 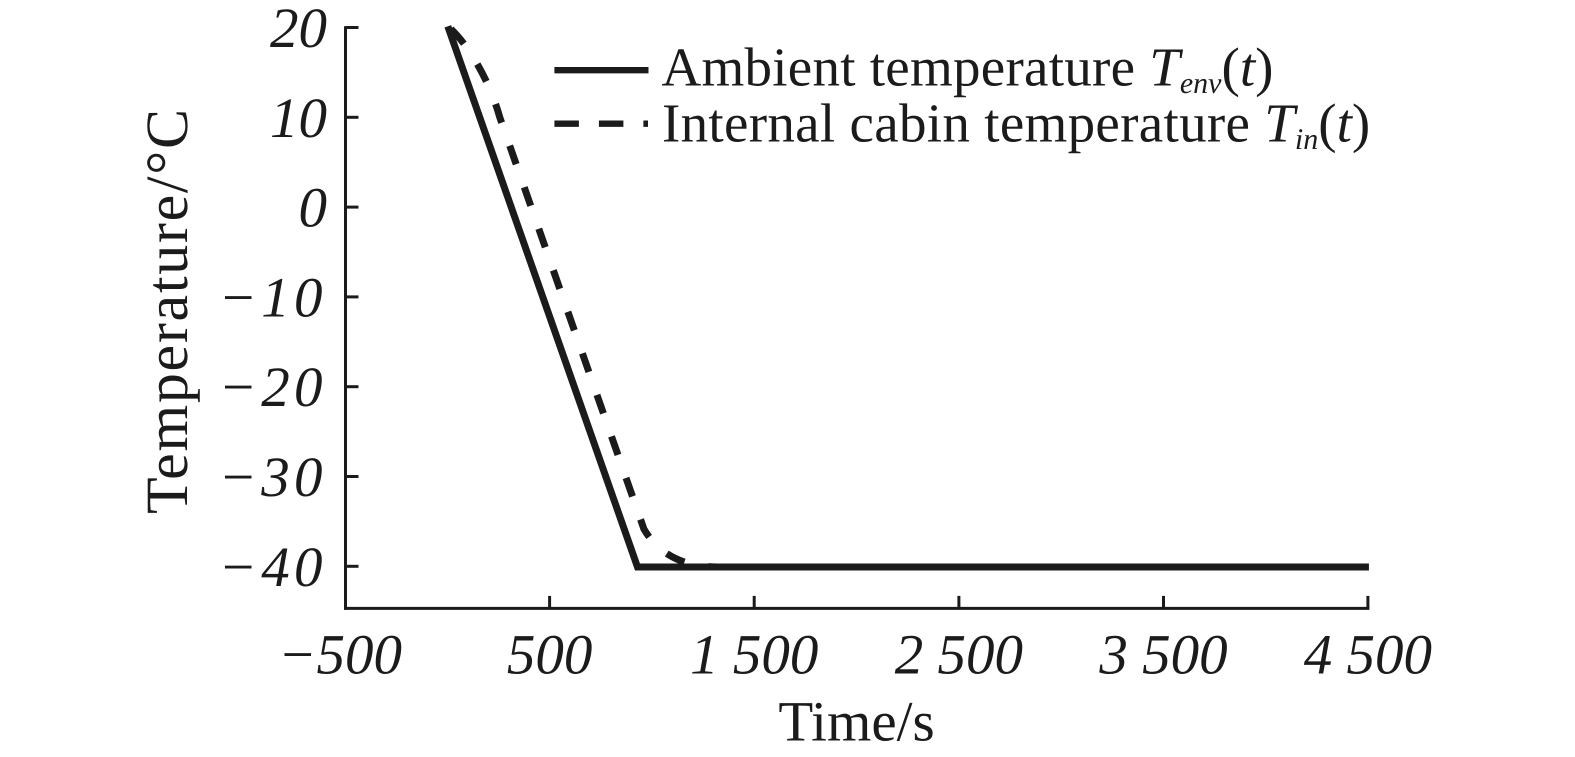 I want to click on svg-text: 1 500, so click(x=754, y=655).